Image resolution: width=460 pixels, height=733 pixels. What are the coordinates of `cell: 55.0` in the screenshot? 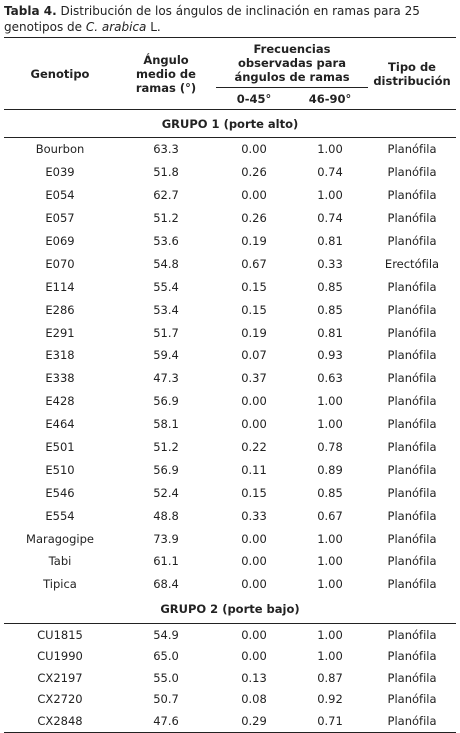 It's located at (166, 677).